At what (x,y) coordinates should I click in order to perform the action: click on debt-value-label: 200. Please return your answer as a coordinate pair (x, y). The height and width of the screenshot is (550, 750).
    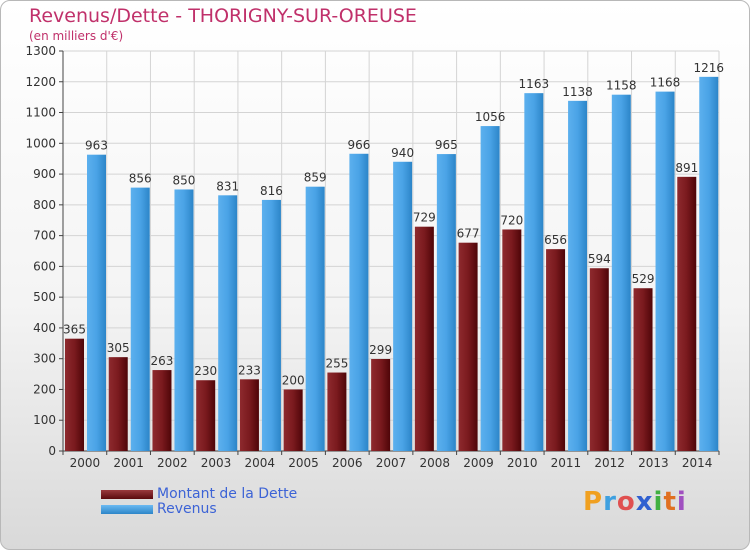
    Looking at the image, I should click on (293, 380).